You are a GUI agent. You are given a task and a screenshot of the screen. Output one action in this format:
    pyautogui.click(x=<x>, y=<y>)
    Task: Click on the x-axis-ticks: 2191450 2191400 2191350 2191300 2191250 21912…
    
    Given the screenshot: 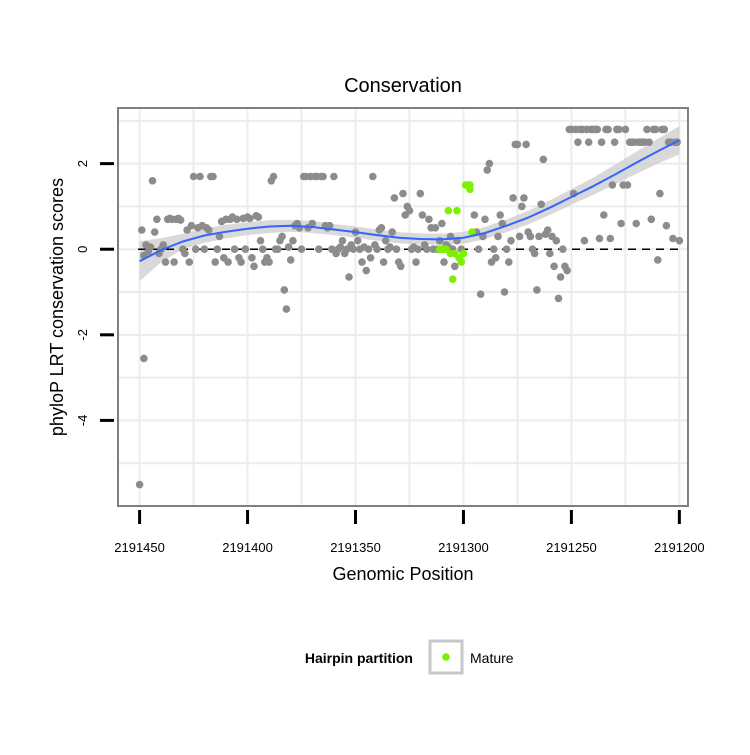 What is the action you would take?
    pyautogui.click(x=409, y=532)
    